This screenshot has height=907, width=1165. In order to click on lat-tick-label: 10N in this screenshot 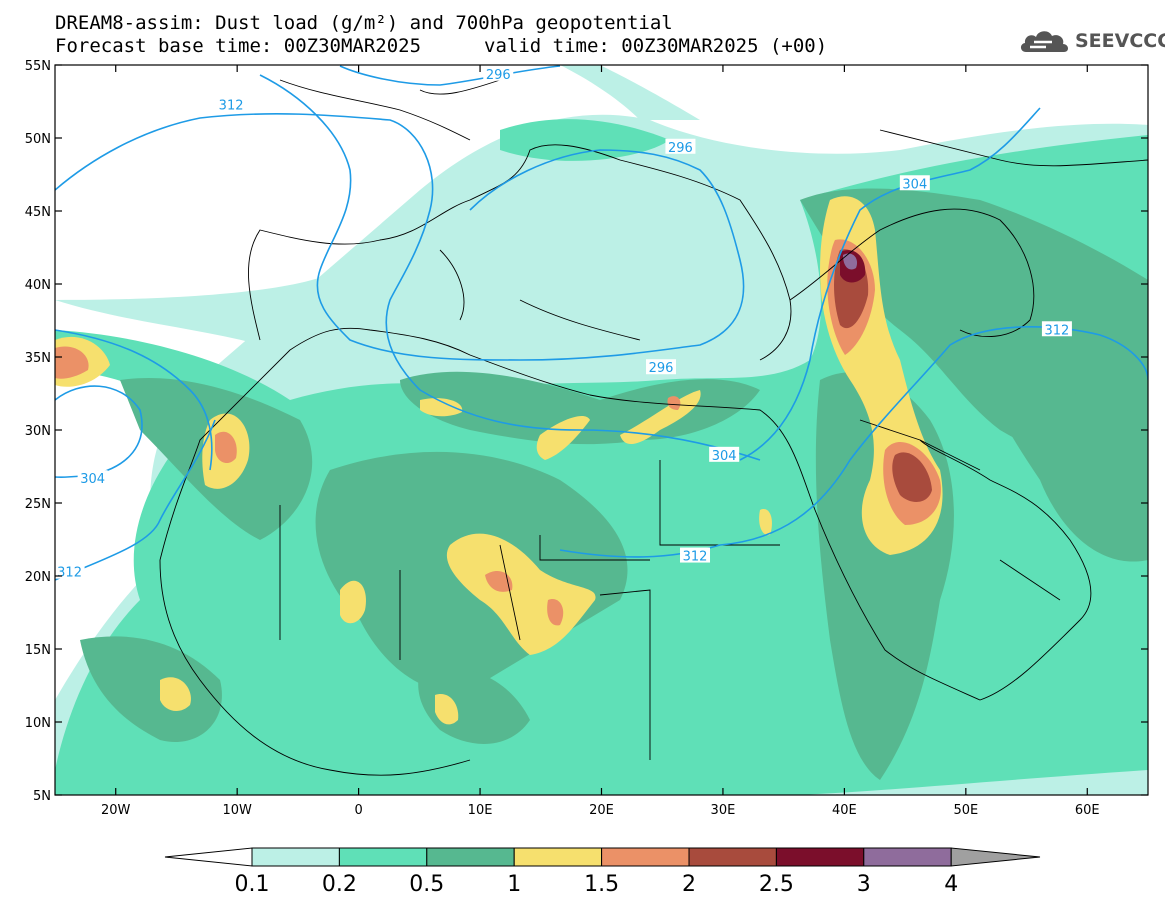, I will do `click(38, 723)`.